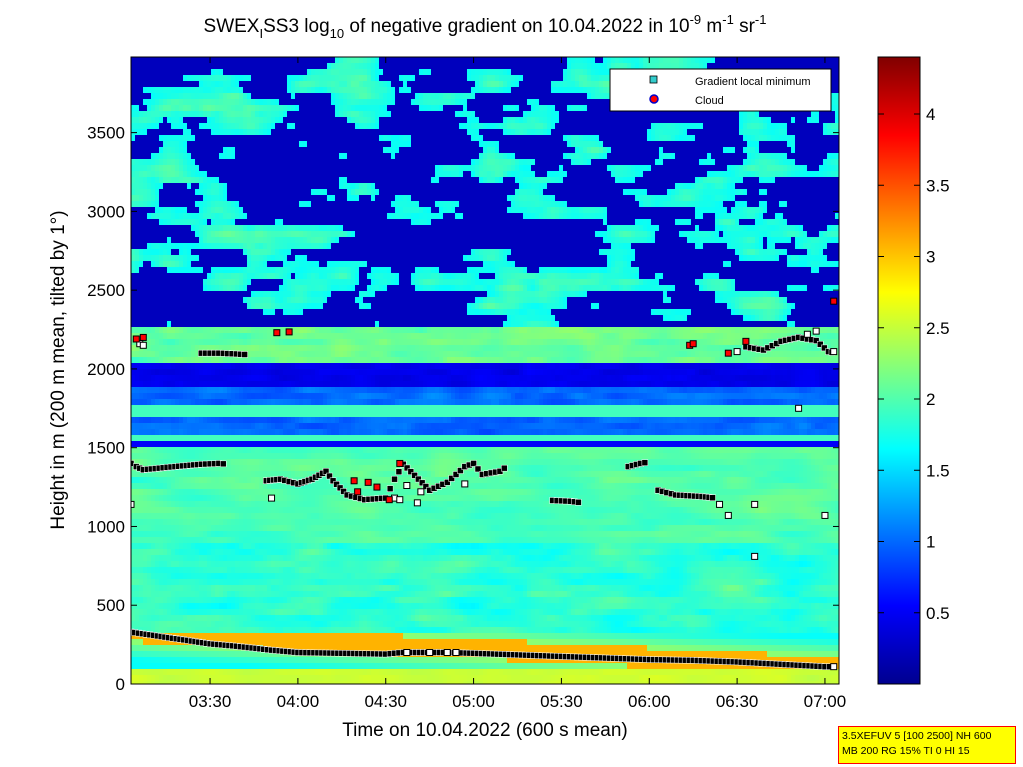 This screenshot has width=1023, height=767. What do you see at coordinates (728, 19) in the screenshot?
I see `title-sup2: -1` at bounding box center [728, 19].